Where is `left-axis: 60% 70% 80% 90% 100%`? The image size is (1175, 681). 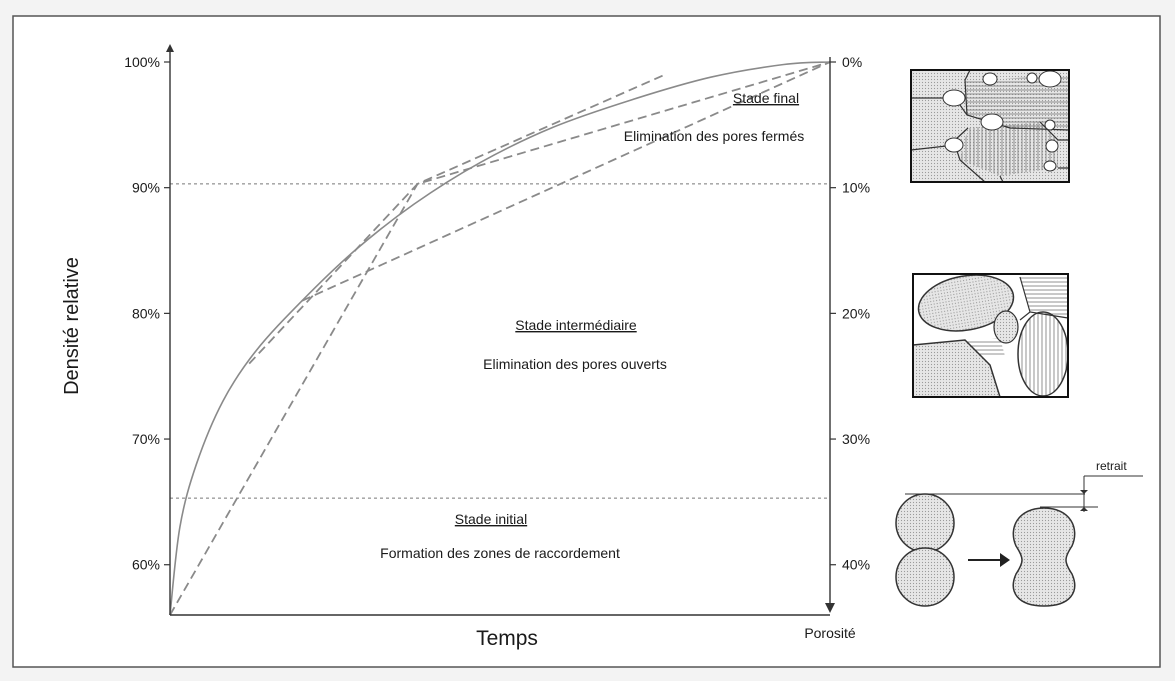 left-axis: 60% 70% 80% 90% 100% is located at coordinates (149, 329).